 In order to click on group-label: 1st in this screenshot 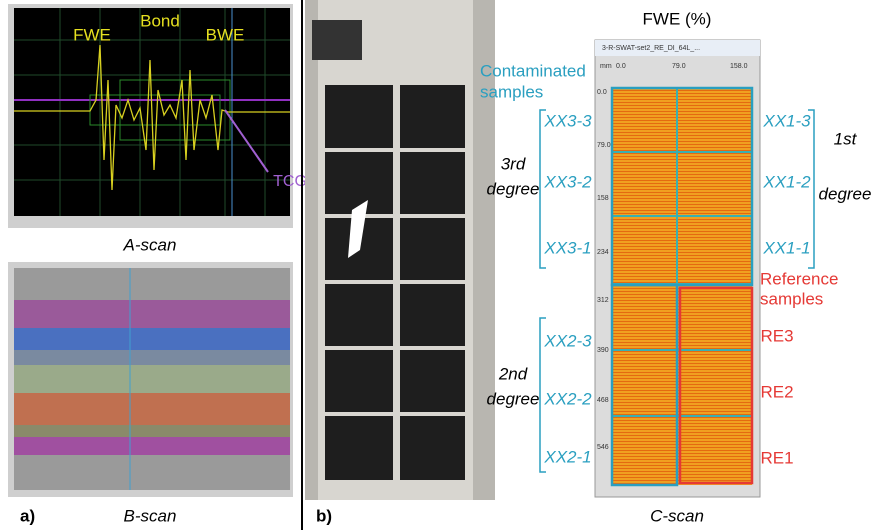, I will do `click(846, 138)`.